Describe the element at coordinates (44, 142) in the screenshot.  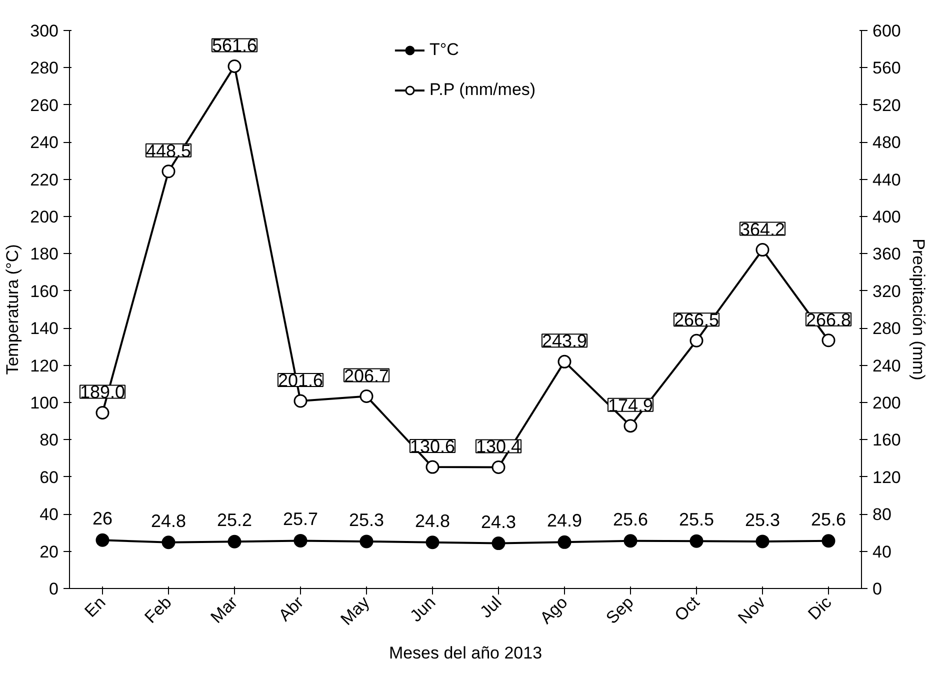
I see `y-tick-label: 240` at that location.